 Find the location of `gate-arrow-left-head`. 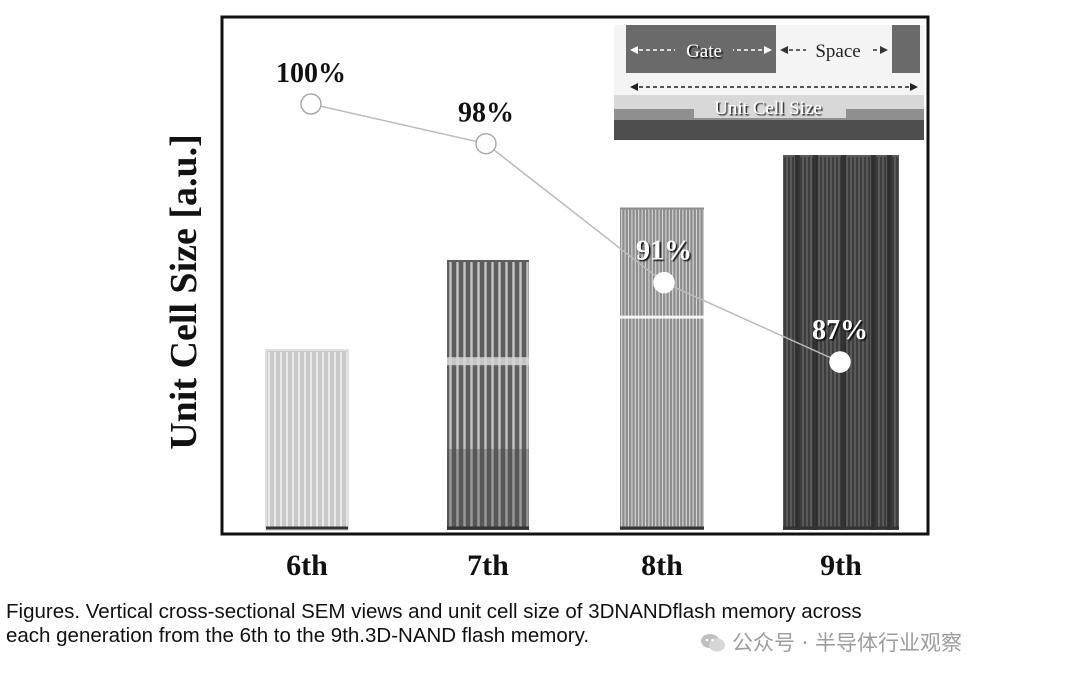

gate-arrow-left-head is located at coordinates (634, 50).